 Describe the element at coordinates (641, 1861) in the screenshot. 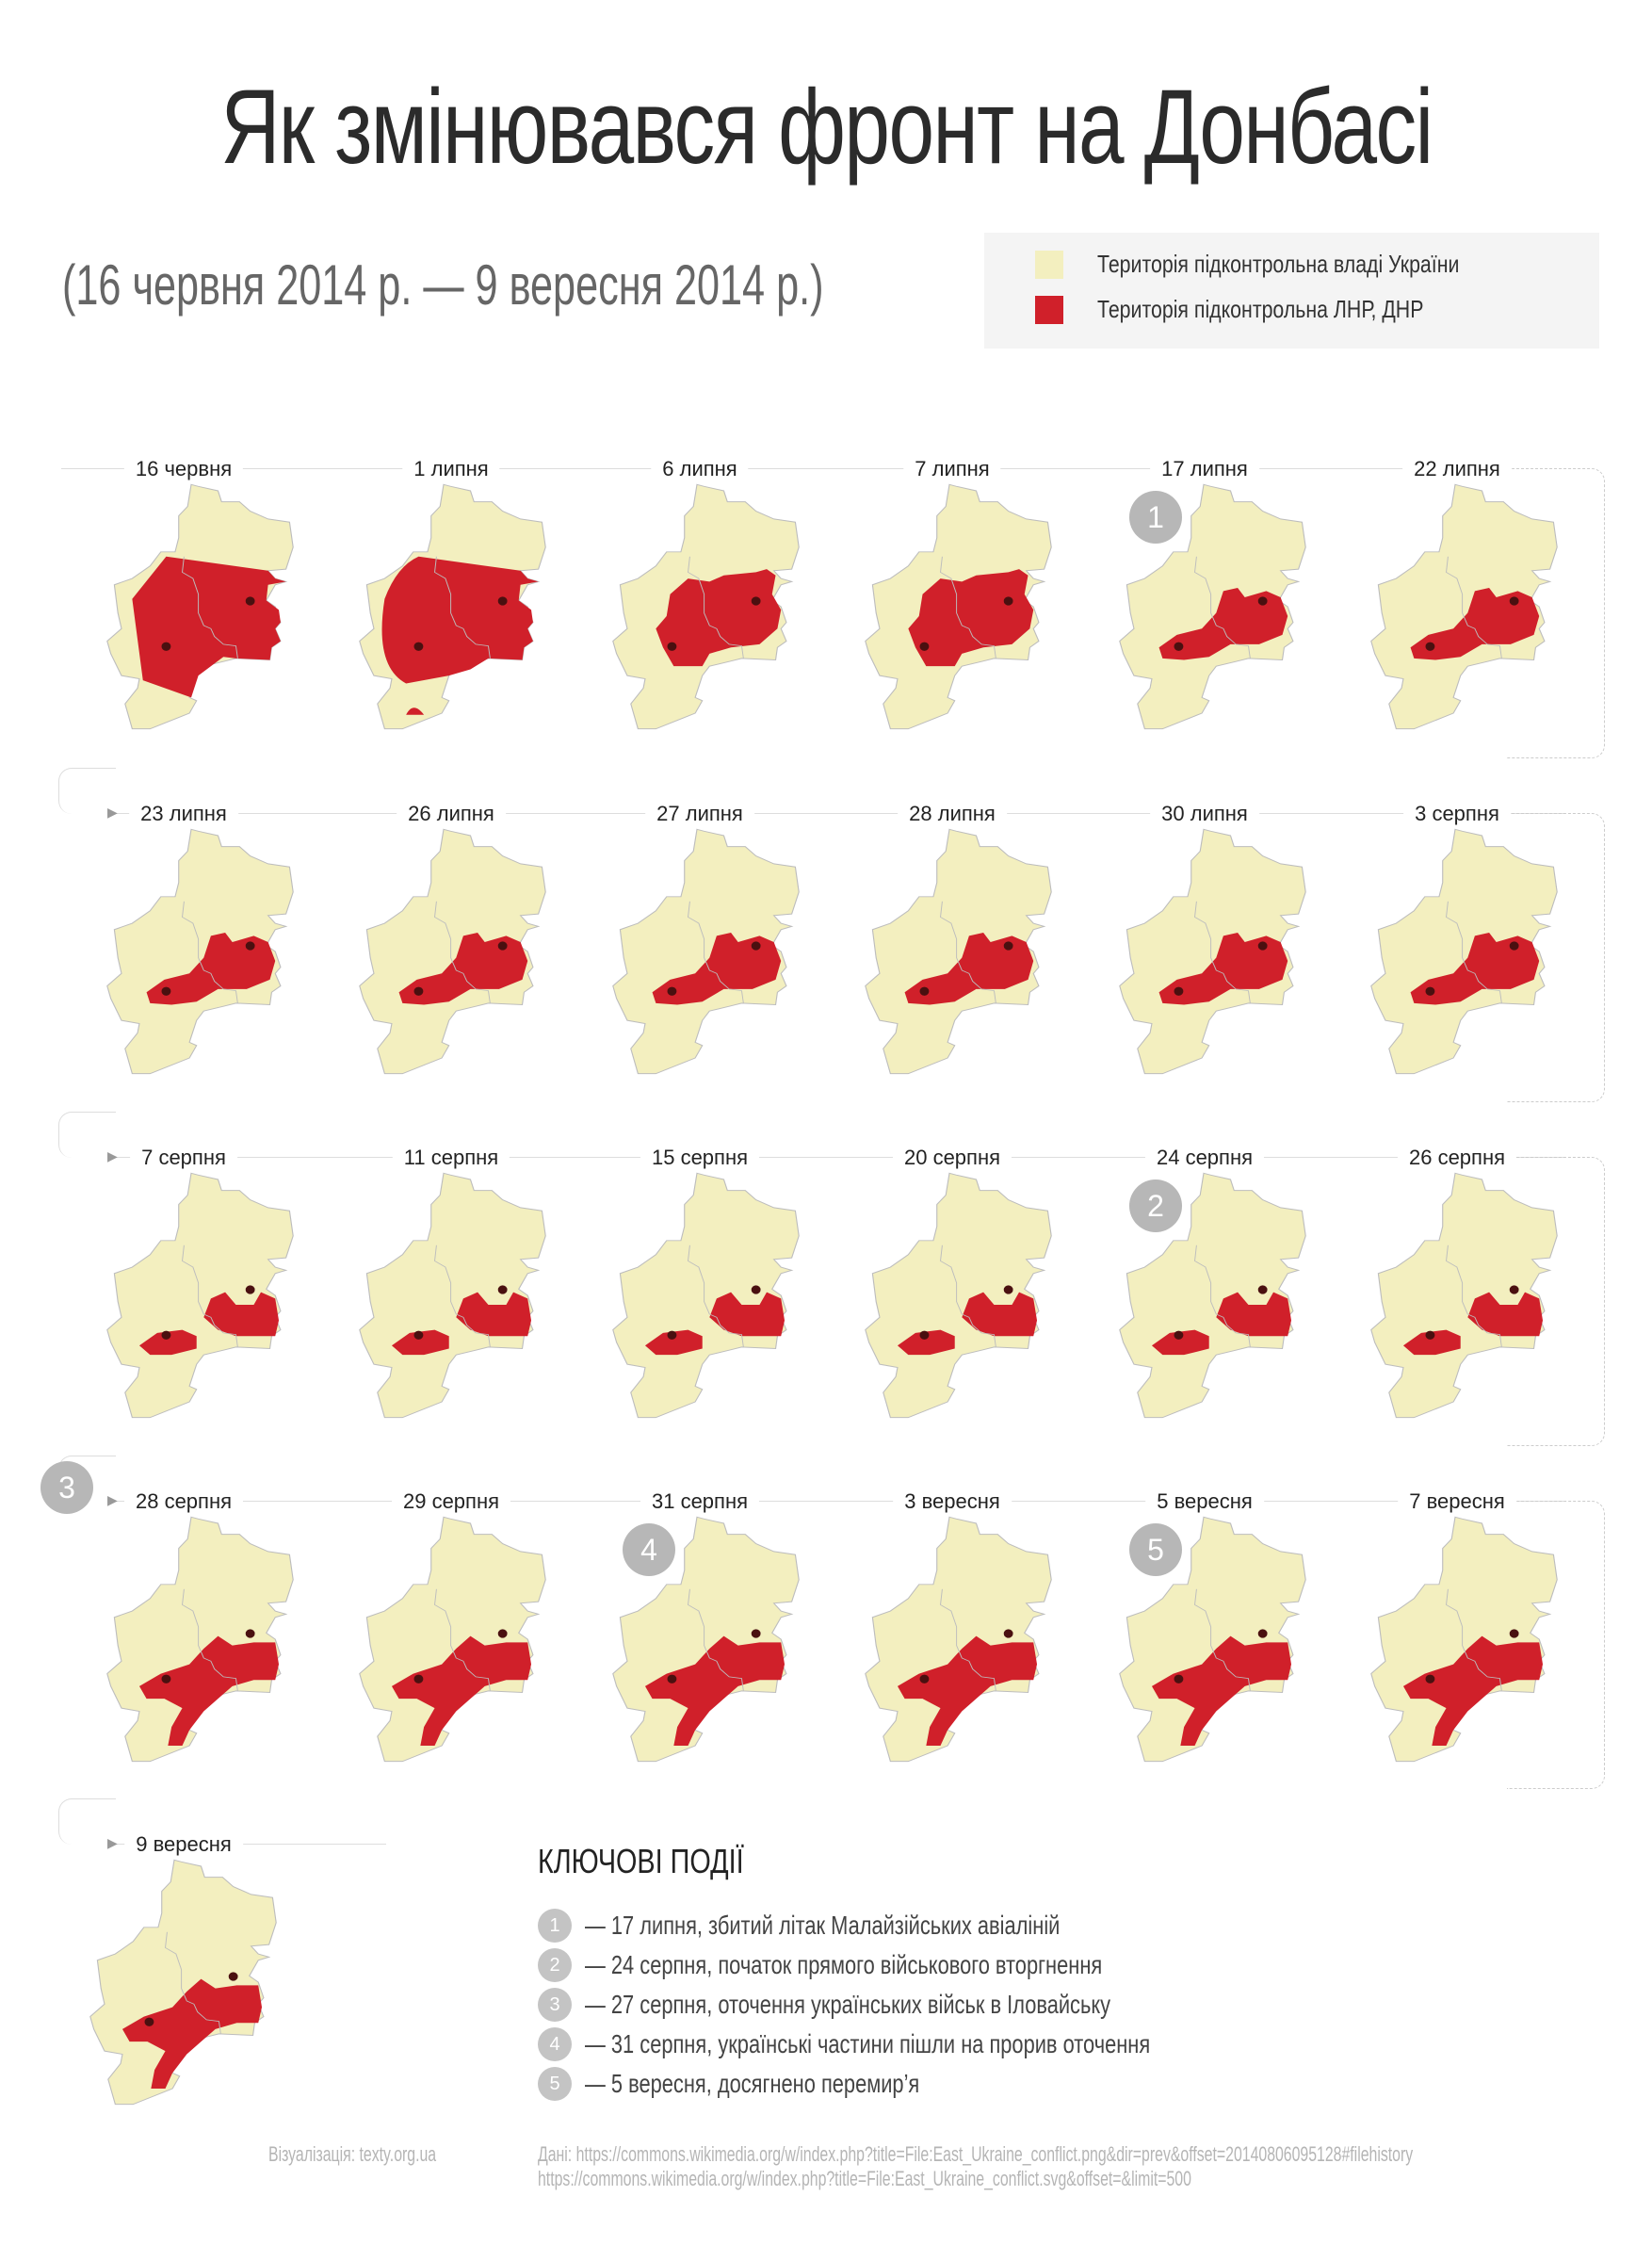

I see `key-events-title: КЛЮЧОВІ ПОДІЇ` at that location.